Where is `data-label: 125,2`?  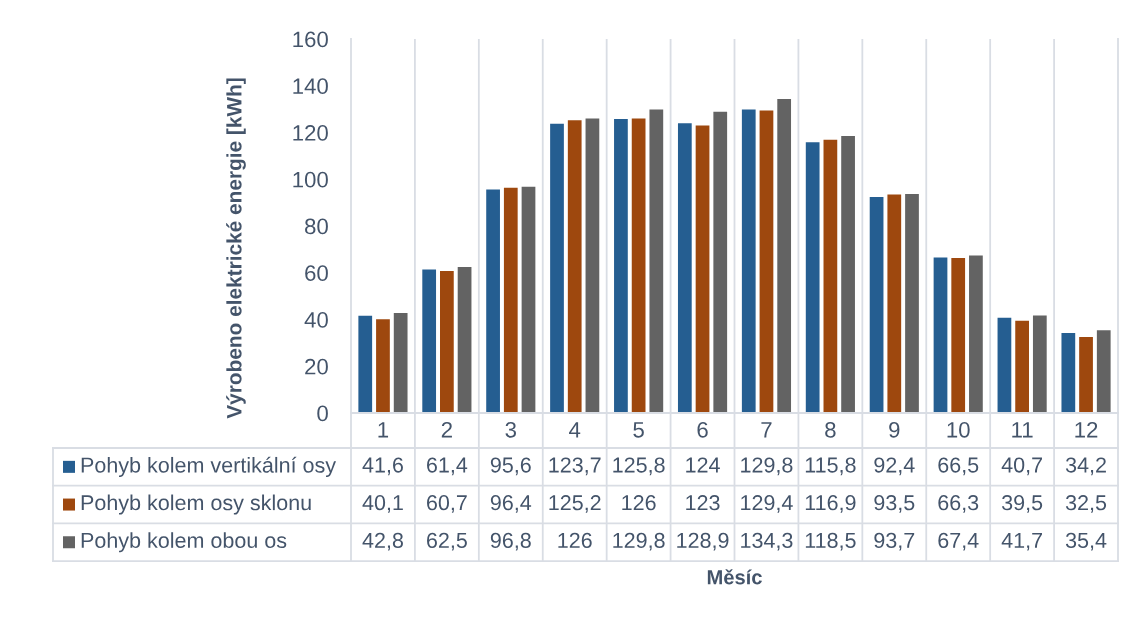
data-label: 125,2 is located at coordinates (575, 504).